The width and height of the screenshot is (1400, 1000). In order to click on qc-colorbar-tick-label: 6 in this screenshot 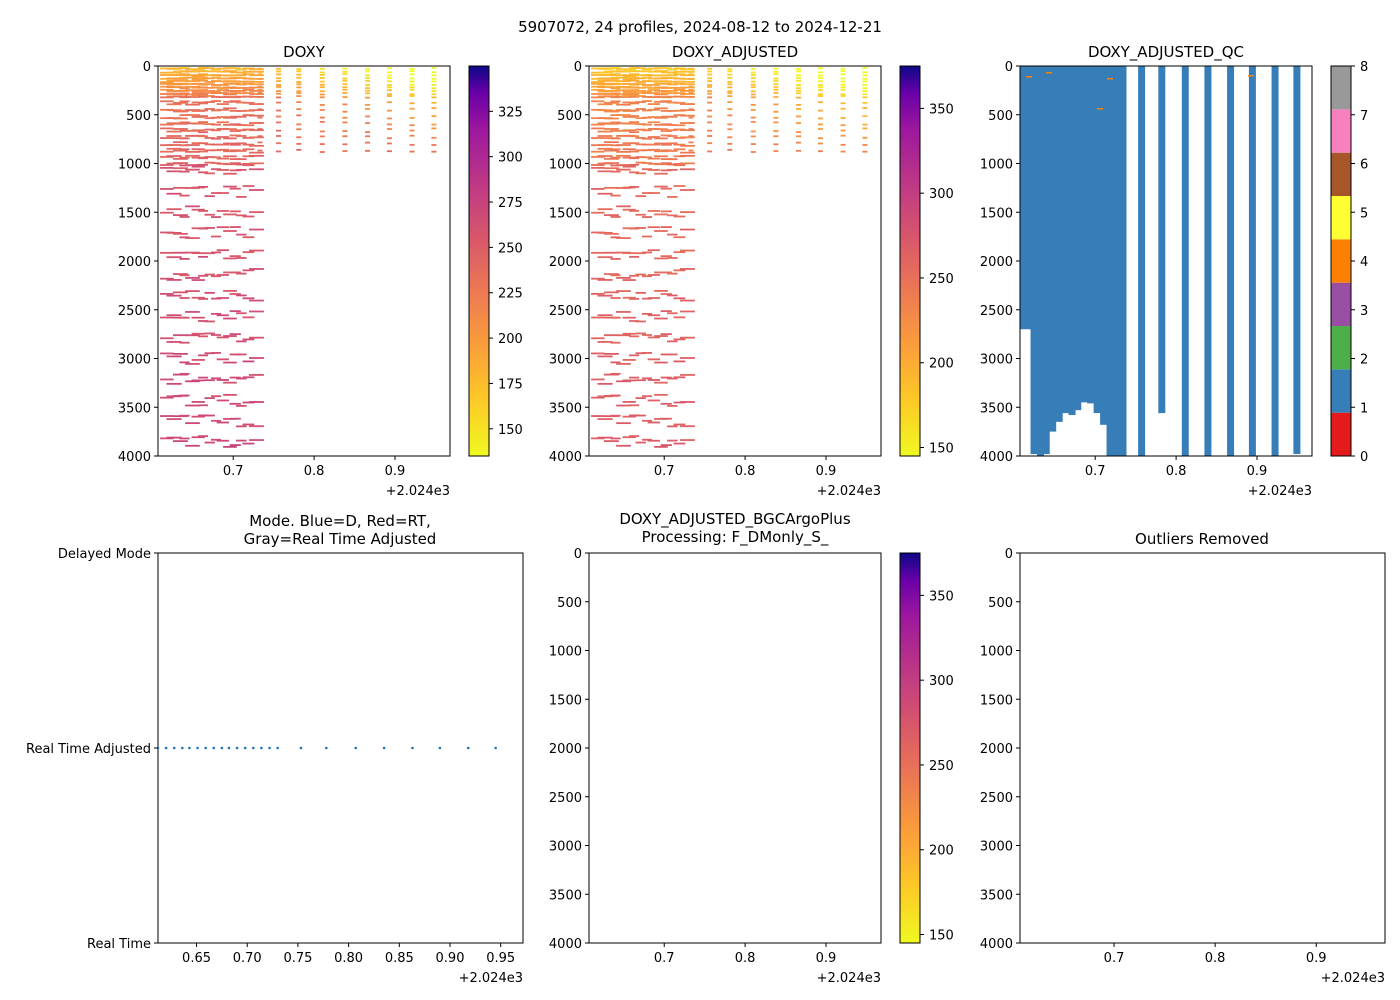, I will do `click(1364, 165)`.